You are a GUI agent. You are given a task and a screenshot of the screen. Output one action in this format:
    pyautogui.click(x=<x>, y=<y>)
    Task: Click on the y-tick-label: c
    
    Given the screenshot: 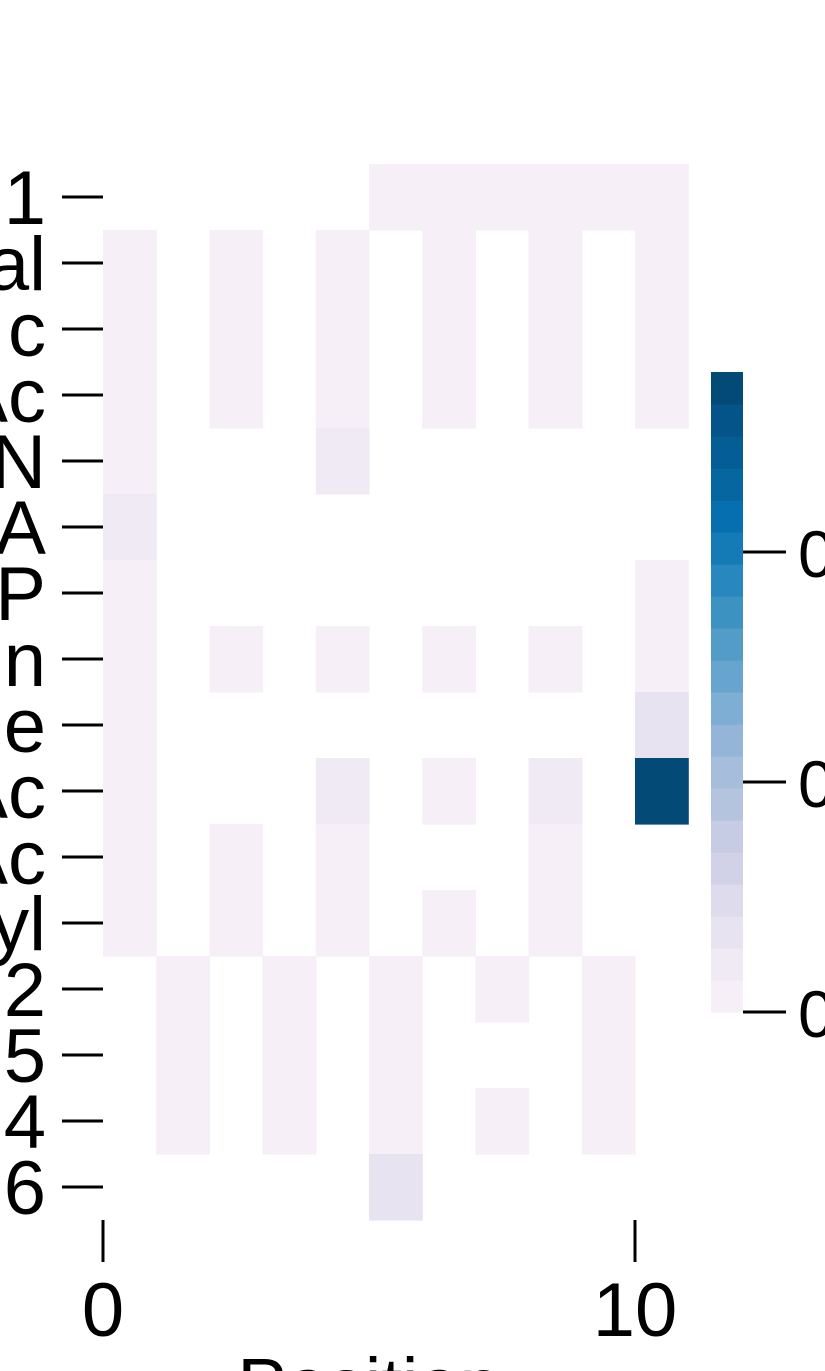 What is the action you would take?
    pyautogui.click(x=27, y=330)
    